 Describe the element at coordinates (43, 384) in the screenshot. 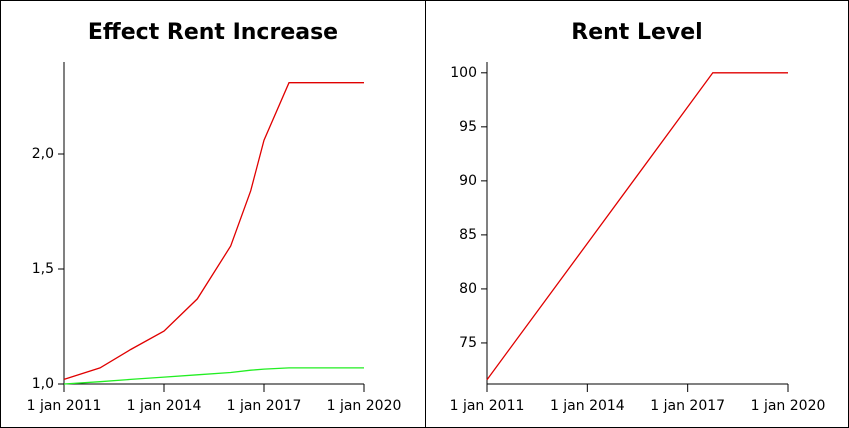

I see `y-tick-label: 1,0` at that location.